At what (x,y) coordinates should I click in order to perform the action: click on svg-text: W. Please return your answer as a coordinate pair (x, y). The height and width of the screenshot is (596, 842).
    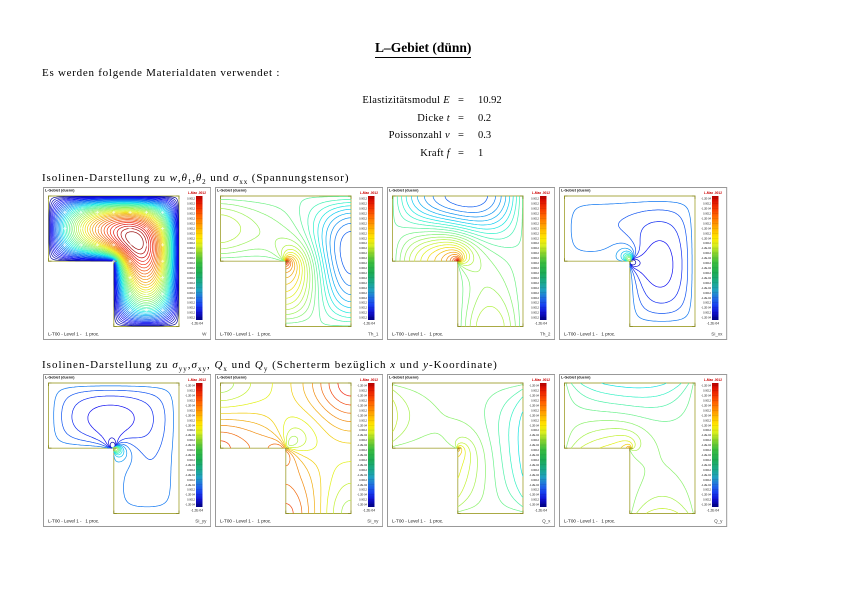
    Looking at the image, I should click on (204, 334).